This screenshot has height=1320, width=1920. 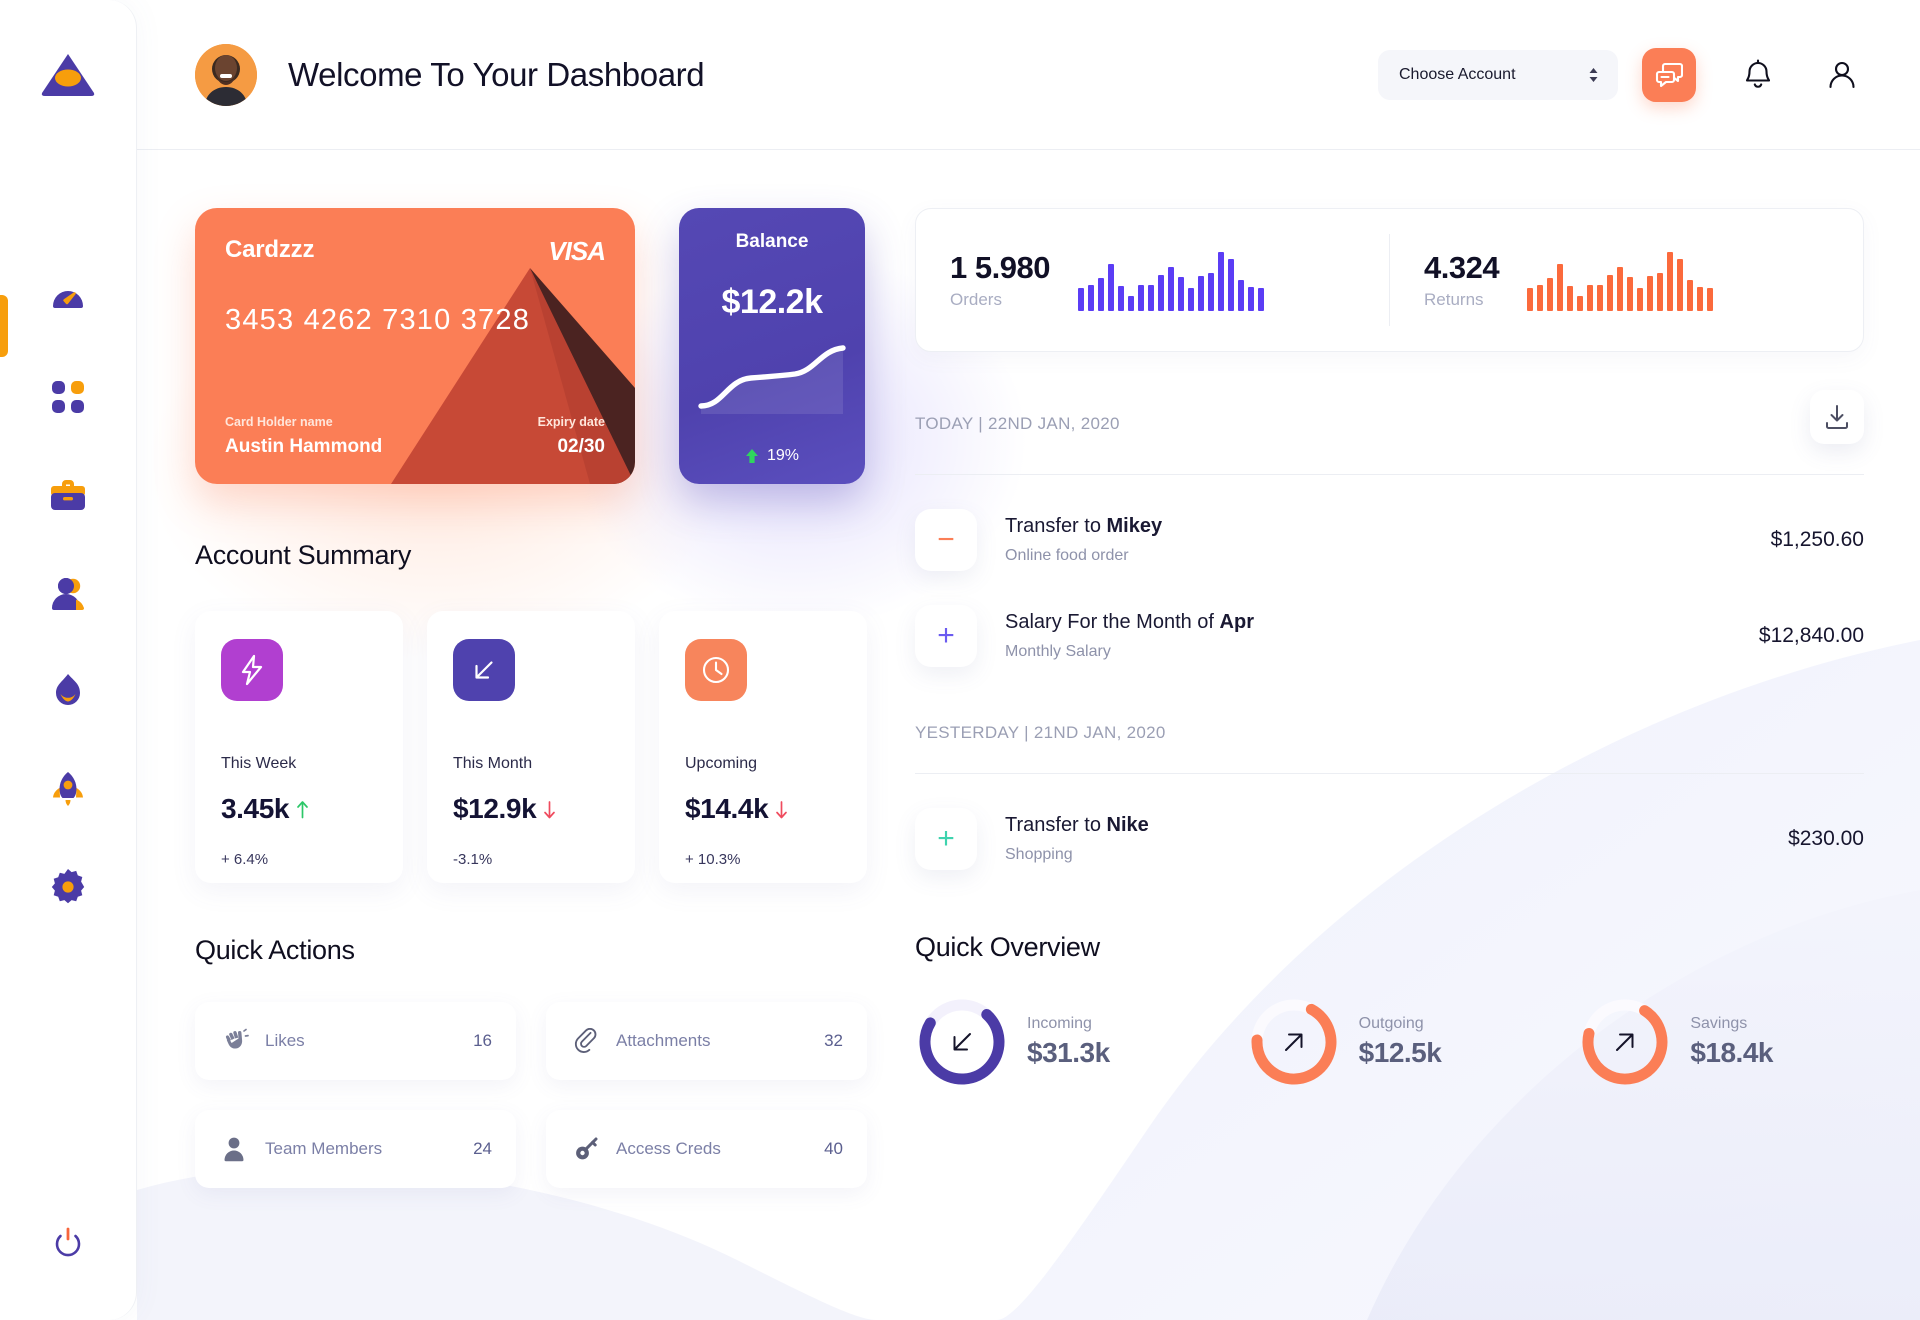 I want to click on quick-actions-section: Quick Actions, so click(x=531, y=1061).